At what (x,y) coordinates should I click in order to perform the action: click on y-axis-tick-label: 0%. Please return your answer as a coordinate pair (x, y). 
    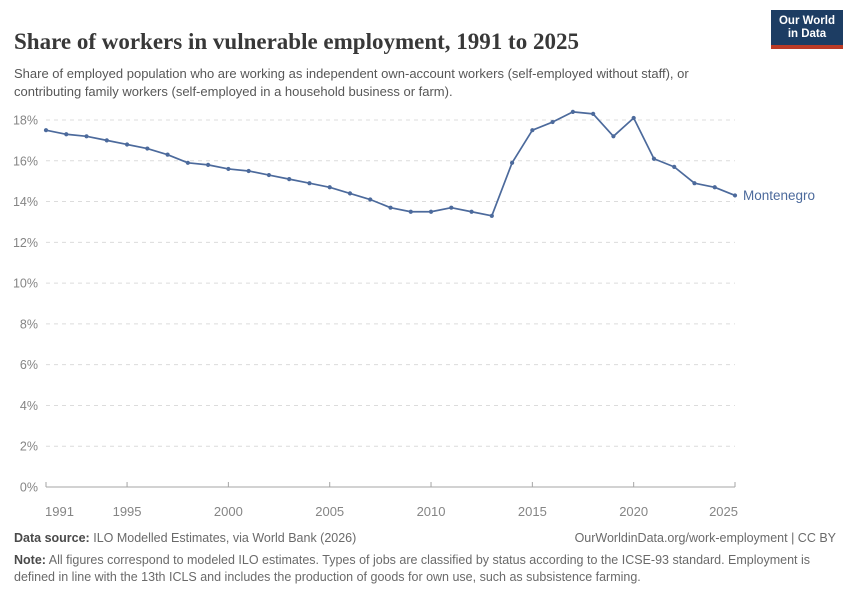
    Looking at the image, I should click on (29, 488).